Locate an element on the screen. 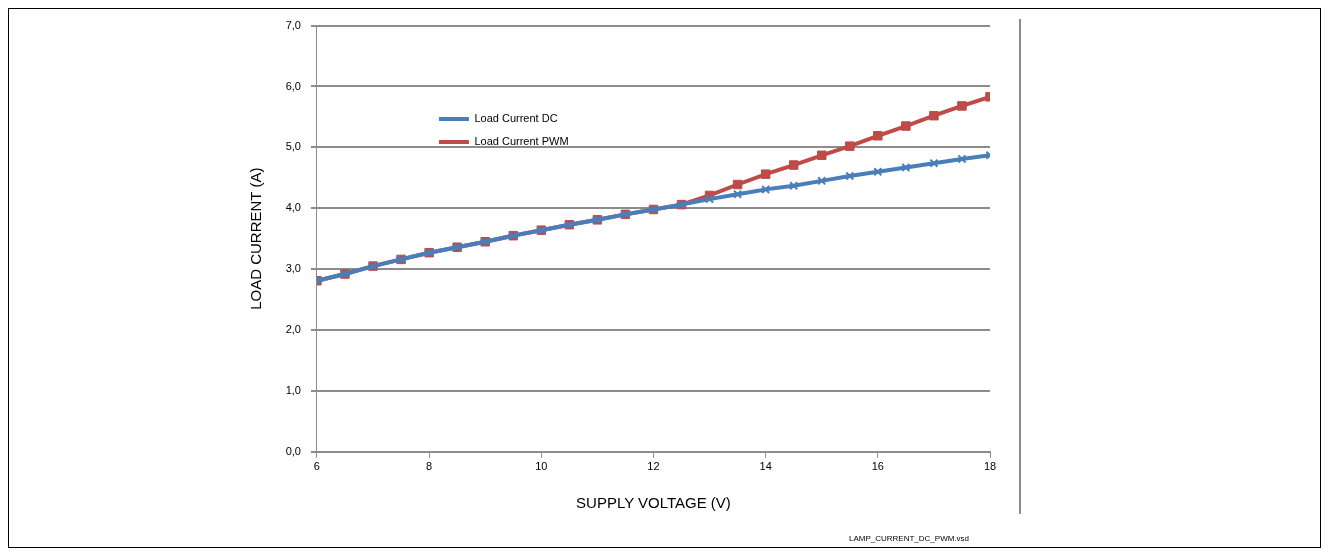  y-axis-title: LOAD CURRENT (A) is located at coordinates (255, 238).